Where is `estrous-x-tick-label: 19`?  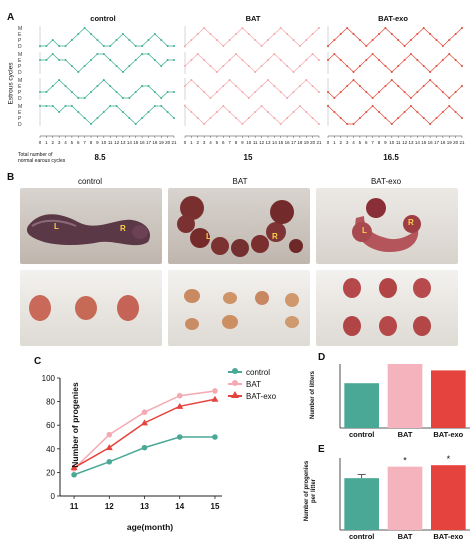
estrous-x-tick-label: 19 is located at coordinates (307, 142).